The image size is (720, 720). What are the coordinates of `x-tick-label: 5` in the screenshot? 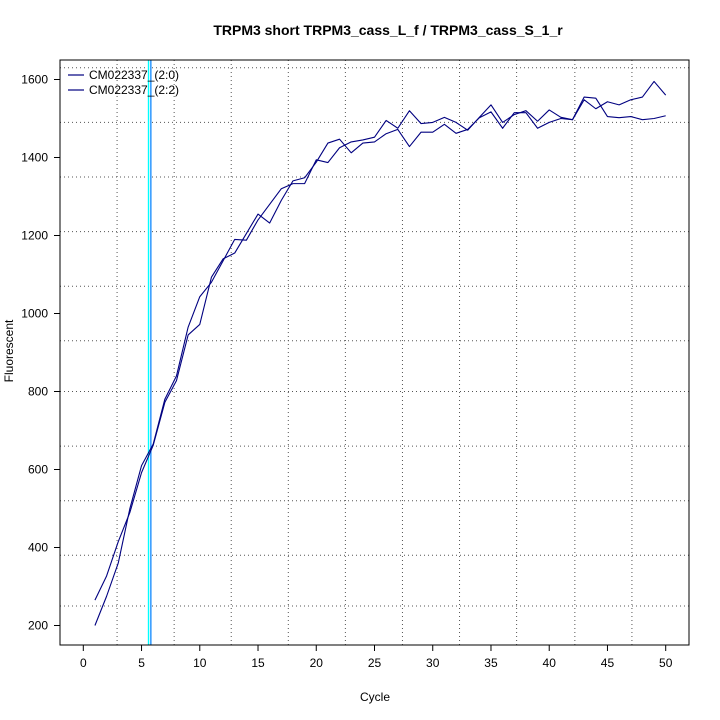 It's located at (141, 663).